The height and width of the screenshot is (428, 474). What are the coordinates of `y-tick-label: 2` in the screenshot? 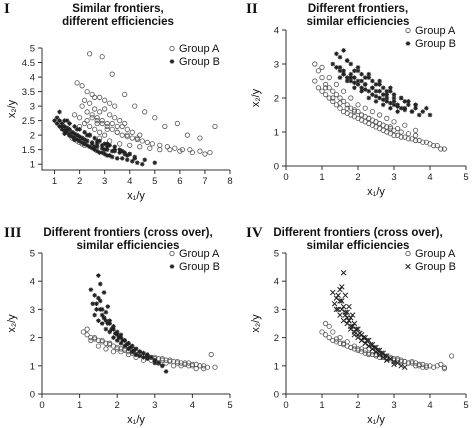 It's located at (32, 338).